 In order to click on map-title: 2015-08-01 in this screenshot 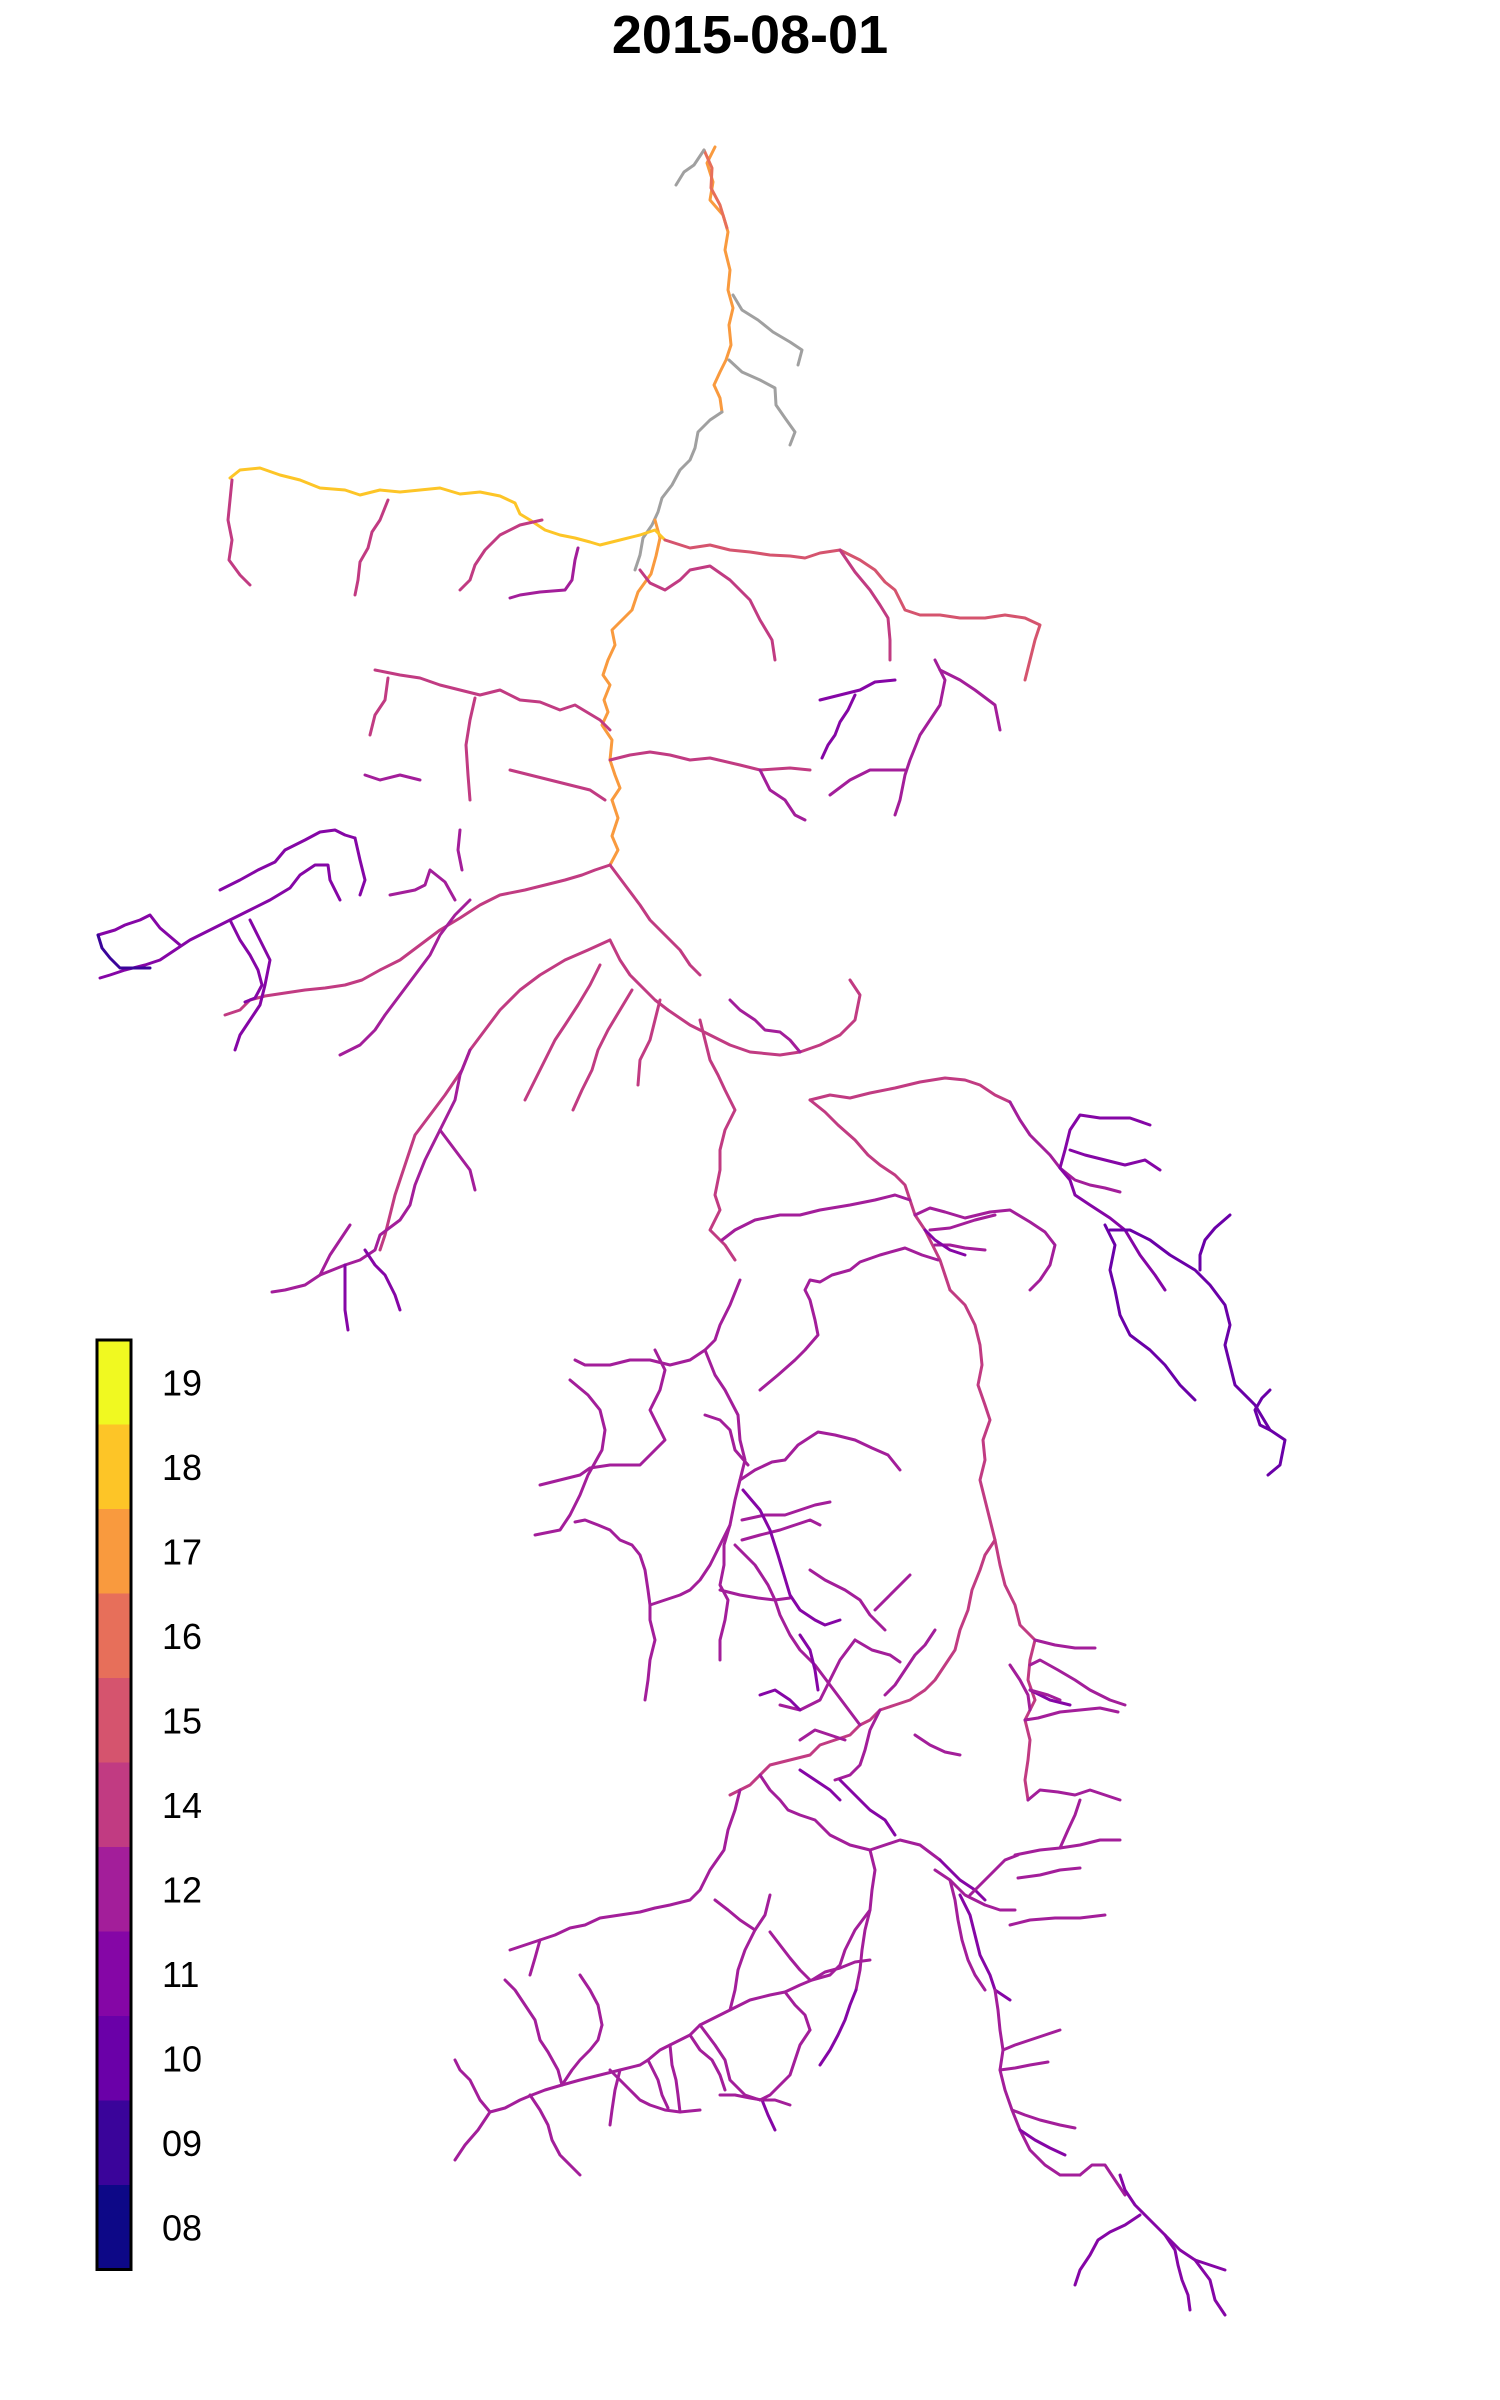, I will do `click(750, 35)`.